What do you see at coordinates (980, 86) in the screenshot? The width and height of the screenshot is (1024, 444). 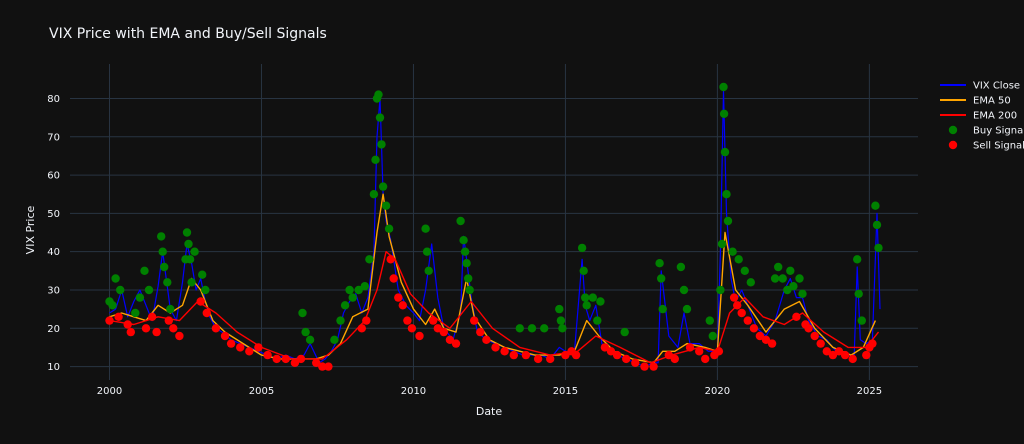 I see `legend-item-vix-close: VIX Close` at bounding box center [980, 86].